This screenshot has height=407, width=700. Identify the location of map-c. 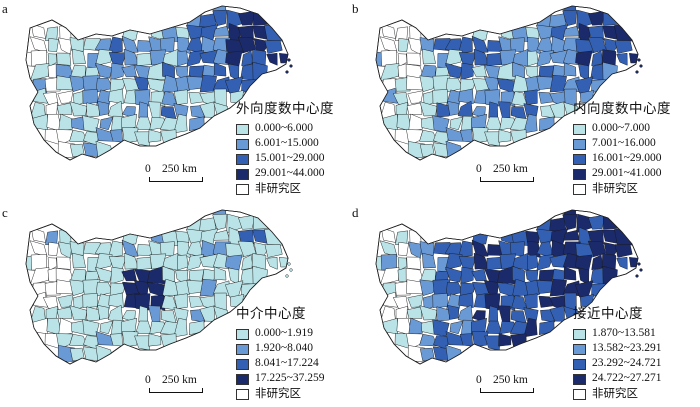
(159, 287).